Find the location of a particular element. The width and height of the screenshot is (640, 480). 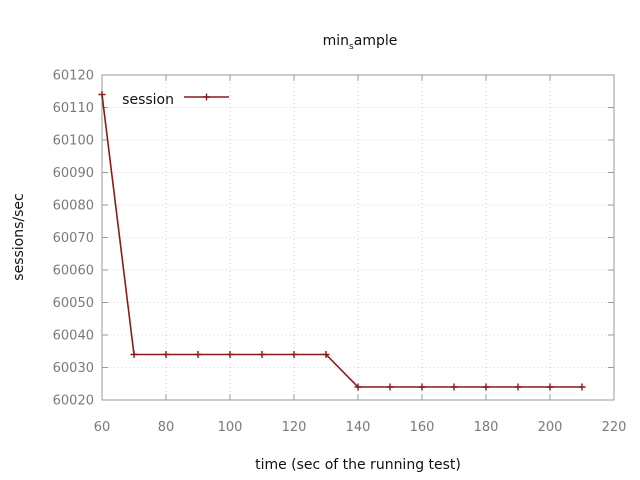

legend-label-session: session is located at coordinates (148, 100).